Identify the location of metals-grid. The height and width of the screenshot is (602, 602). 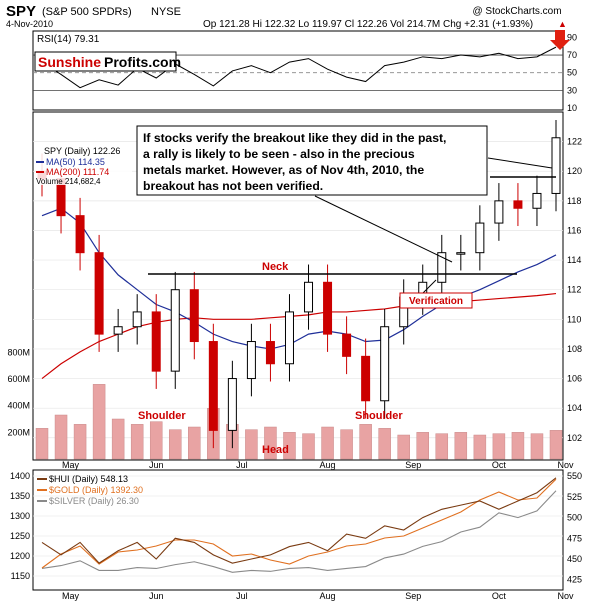
(298, 526).